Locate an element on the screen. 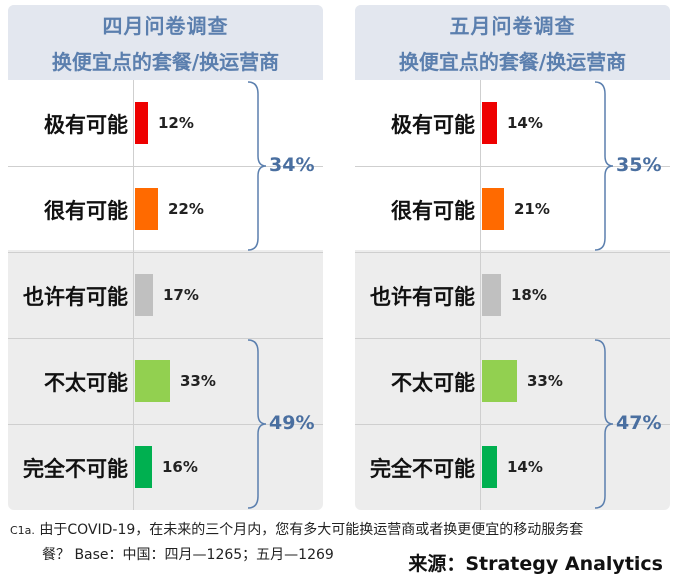  value-label-very-likely: 12% is located at coordinates (176, 123).